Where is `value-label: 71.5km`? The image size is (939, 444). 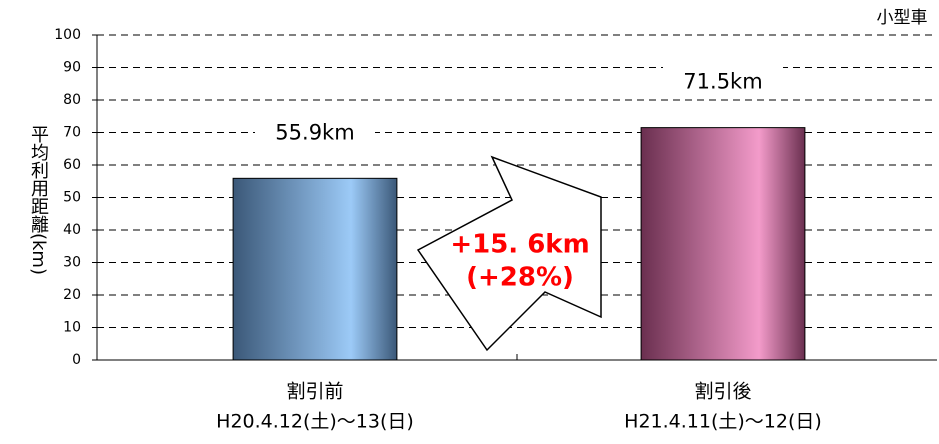
value-label: 71.5km is located at coordinates (722, 82).